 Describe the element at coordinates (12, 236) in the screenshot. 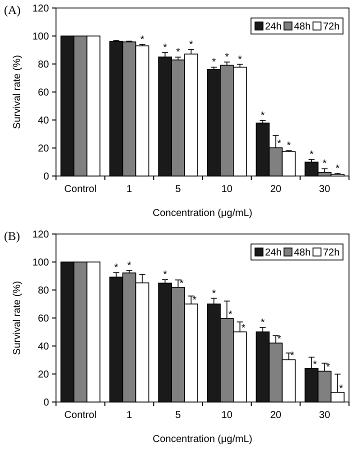

I see `chart-title: (B)` at that location.